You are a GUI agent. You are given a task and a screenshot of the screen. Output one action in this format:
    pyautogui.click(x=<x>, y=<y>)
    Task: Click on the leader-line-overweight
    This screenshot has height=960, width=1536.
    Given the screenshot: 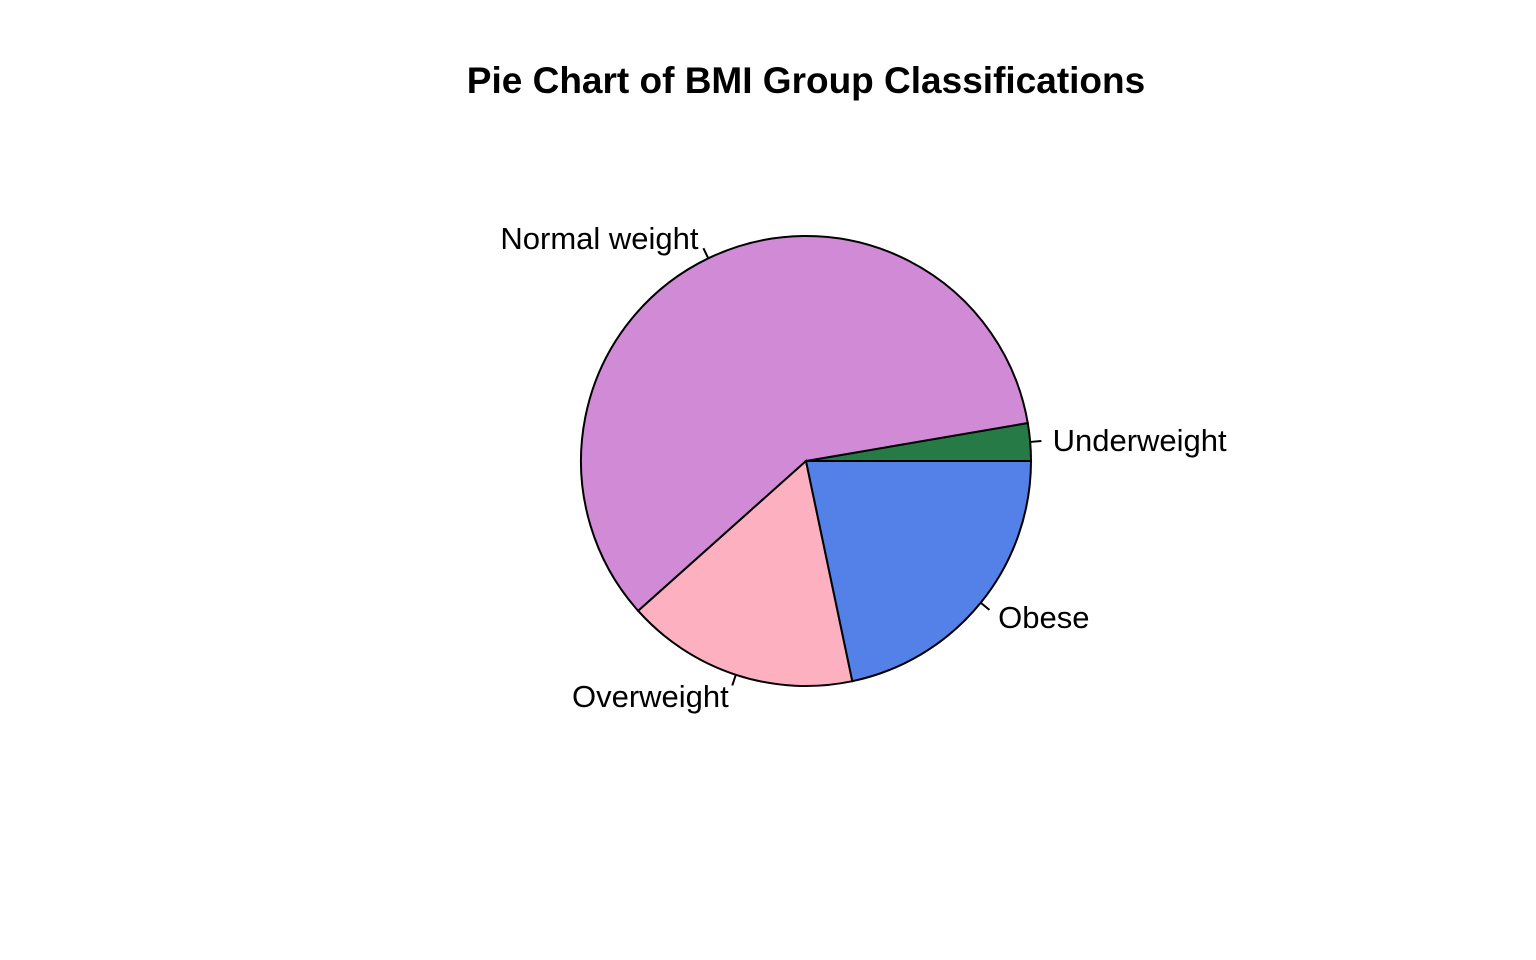 What is the action you would take?
    pyautogui.click(x=734, y=680)
    